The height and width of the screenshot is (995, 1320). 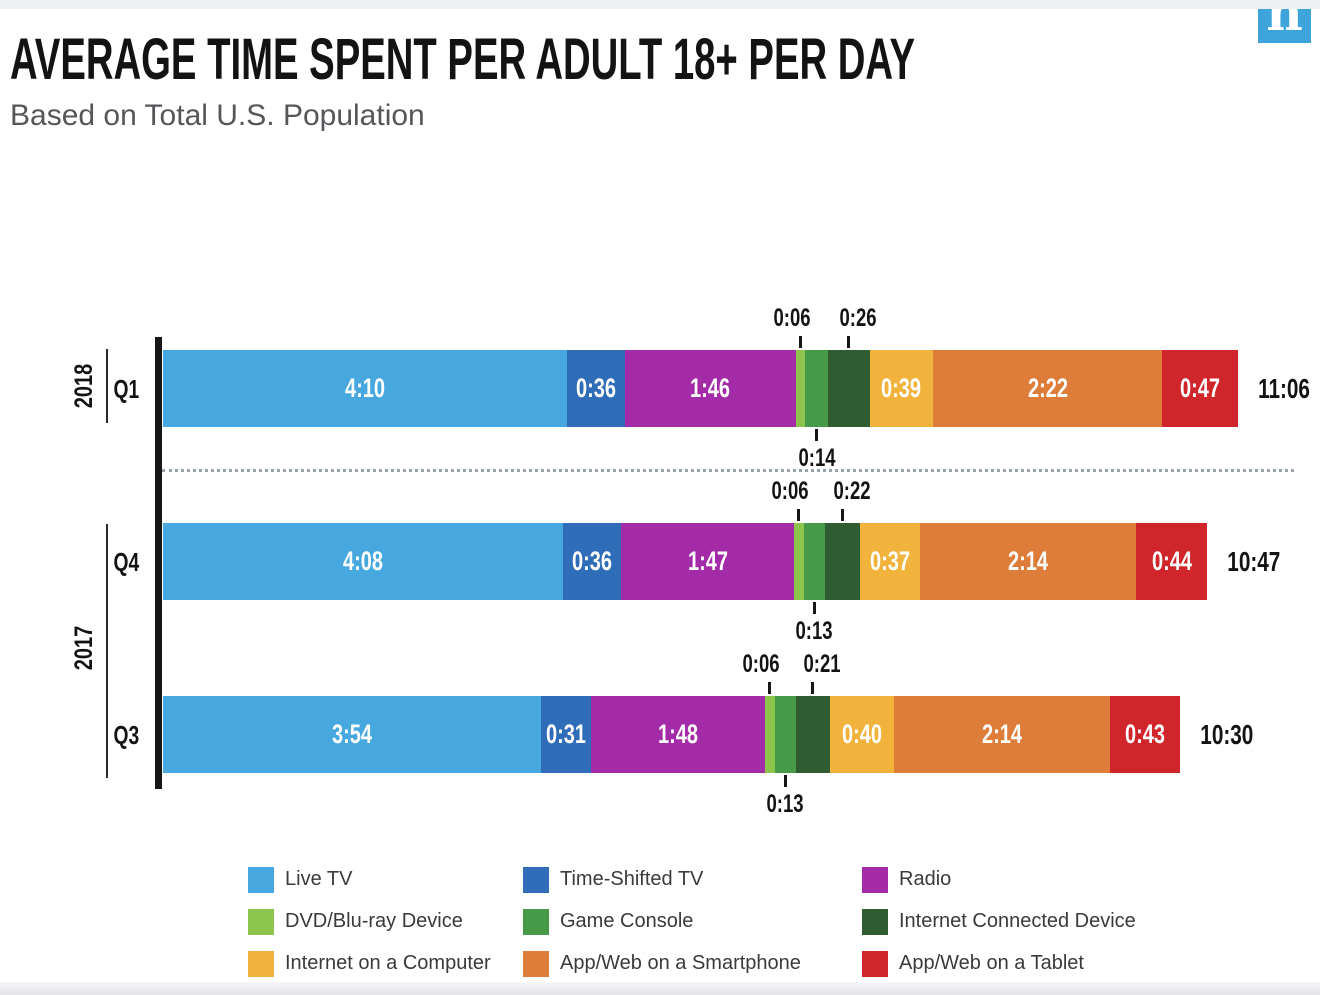 I want to click on bar-segment-live-tv: 3:54, so click(x=352, y=734).